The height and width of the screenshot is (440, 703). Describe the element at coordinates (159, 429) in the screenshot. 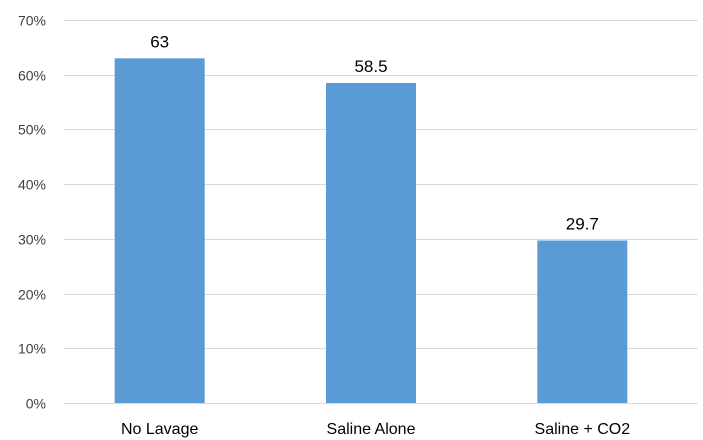

I see `x-tick-label: No Lavage` at that location.